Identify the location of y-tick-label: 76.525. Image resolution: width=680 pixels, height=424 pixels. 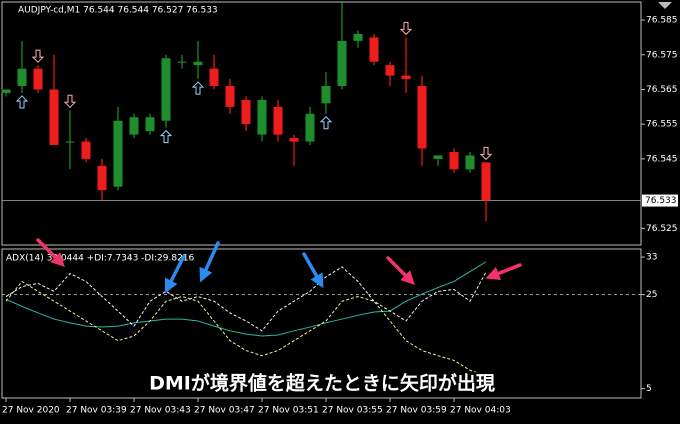
(662, 229).